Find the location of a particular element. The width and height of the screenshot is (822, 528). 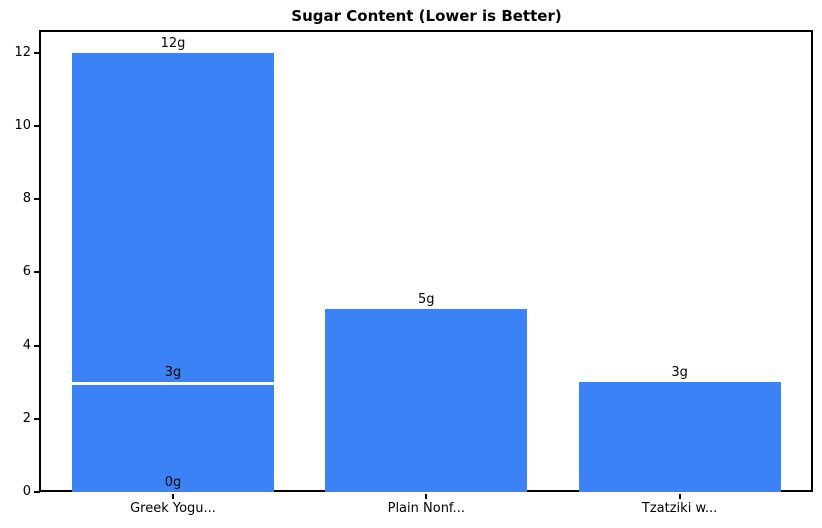

chart-title: Sugar Content (Lower is Better) is located at coordinates (426, 16).